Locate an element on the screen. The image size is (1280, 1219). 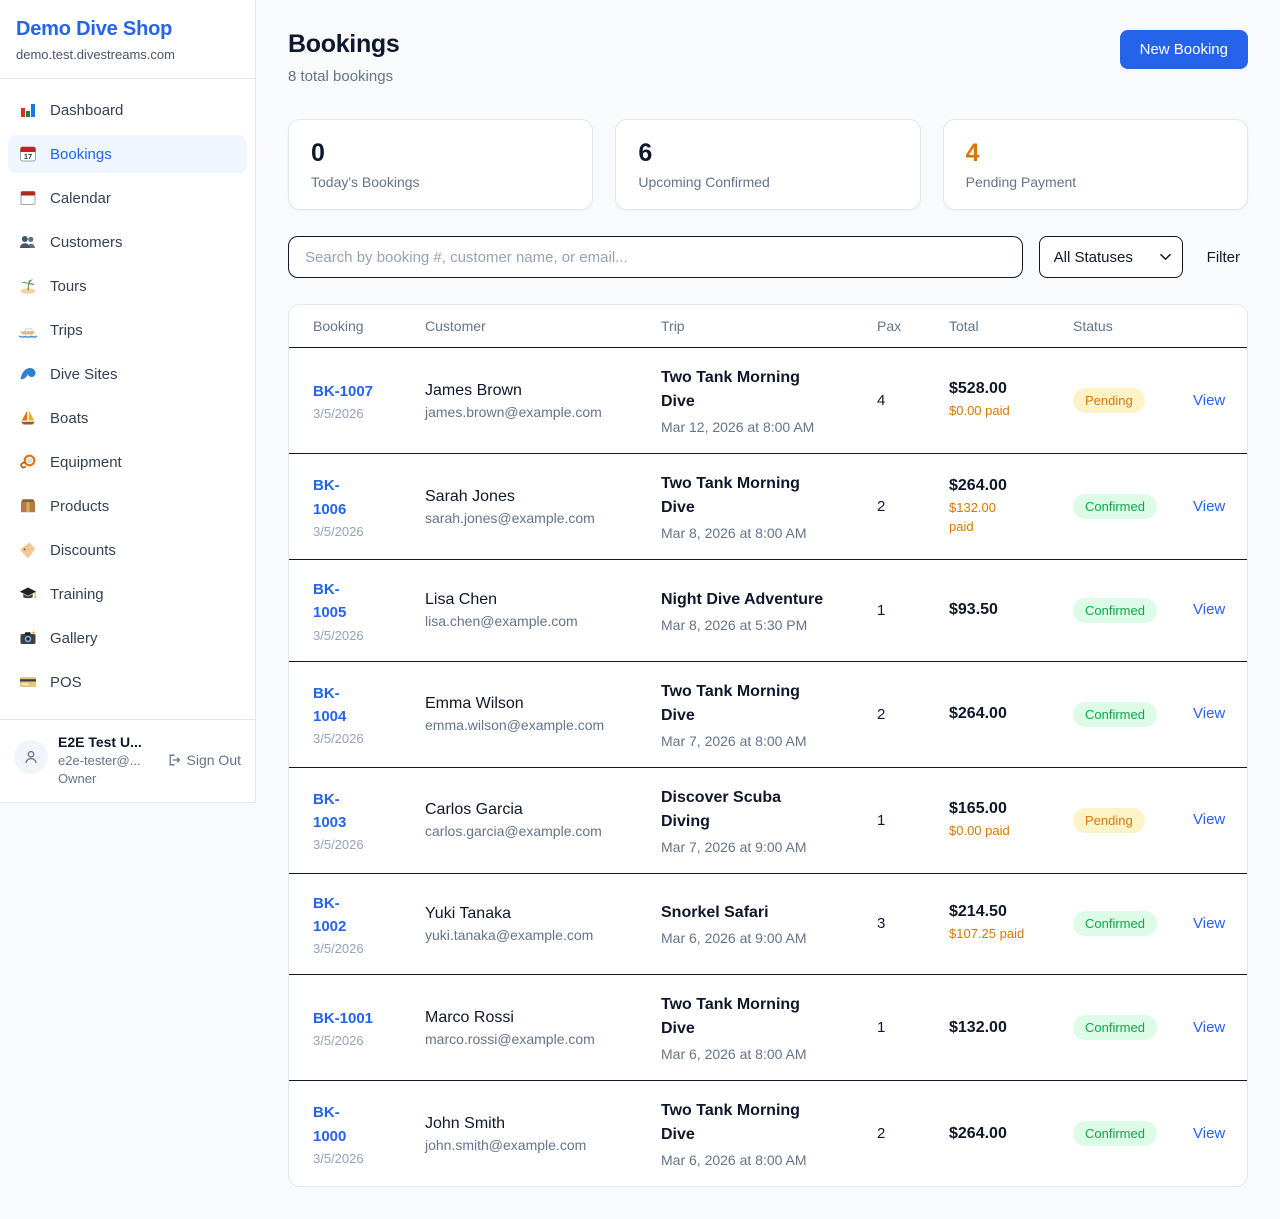
total-amount: $214.50 is located at coordinates (978, 912).